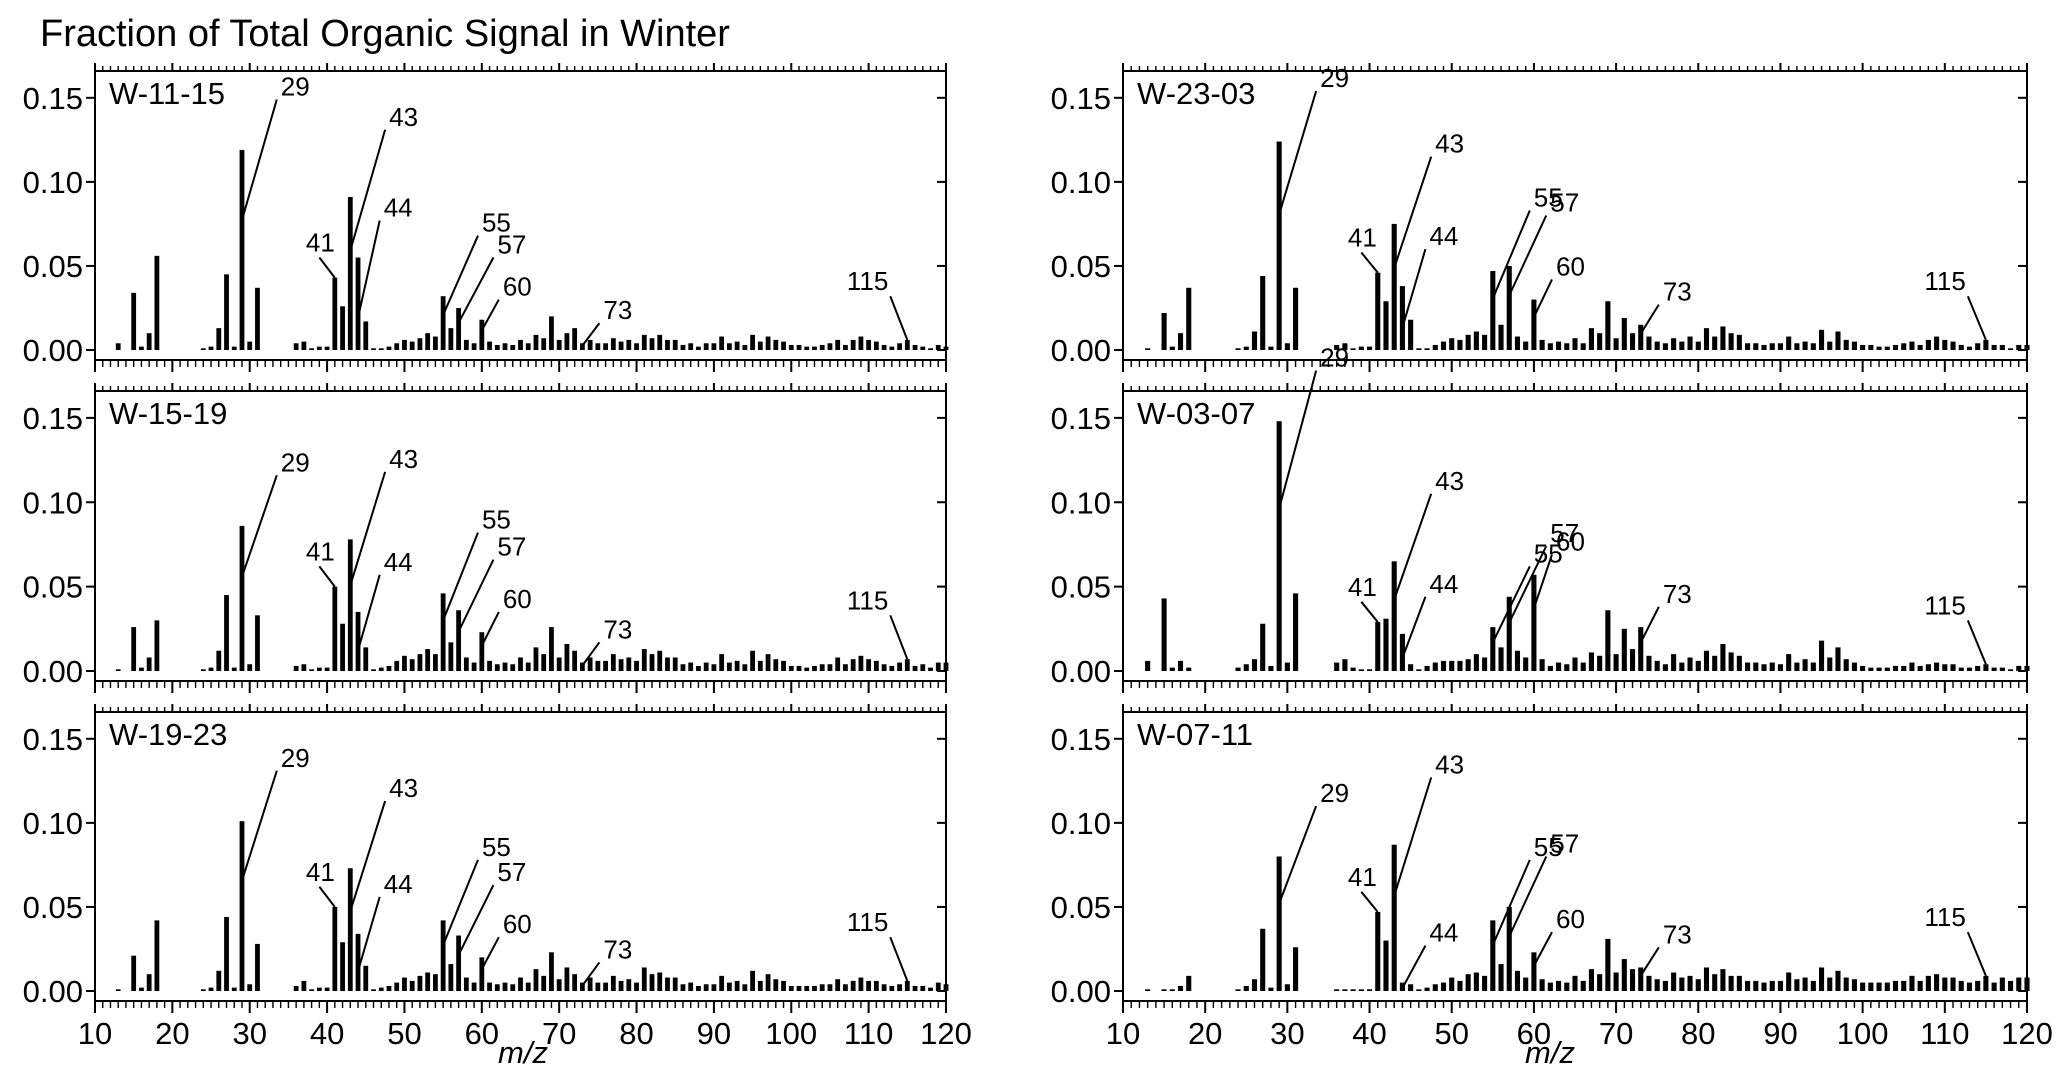 The height and width of the screenshot is (1077, 2067). Describe the element at coordinates (403, 459) in the screenshot. I see `peak-label-43: 43` at that location.